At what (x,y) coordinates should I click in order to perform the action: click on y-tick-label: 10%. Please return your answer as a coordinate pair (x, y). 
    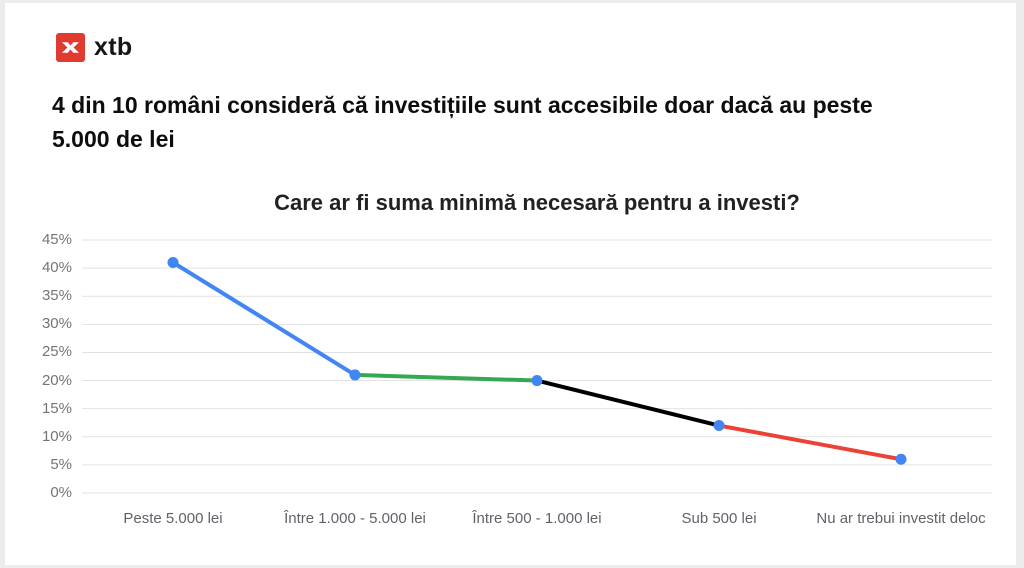
    Looking at the image, I should click on (56, 436).